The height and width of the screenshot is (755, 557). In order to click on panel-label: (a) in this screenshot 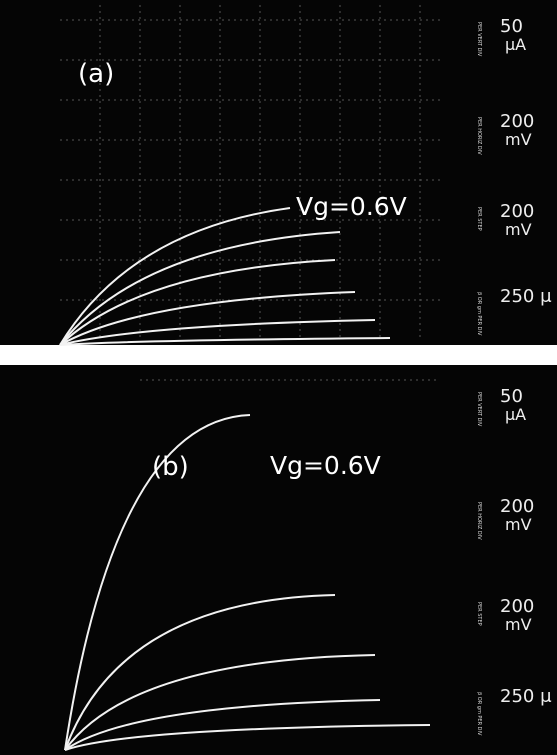, I will do `click(96, 74)`.